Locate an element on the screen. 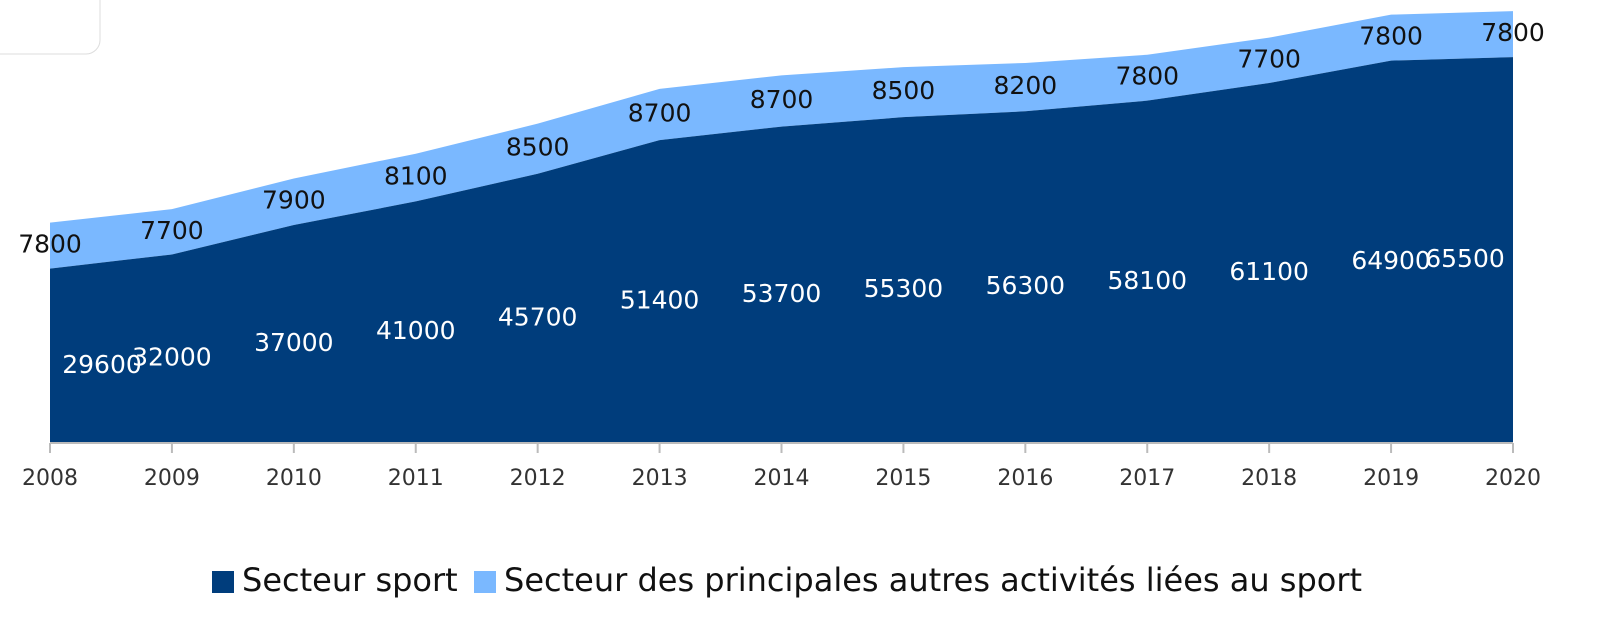 Image resolution: width=1621 pixels, height=623 pixels. data-label: 58100 is located at coordinates (1147, 280).